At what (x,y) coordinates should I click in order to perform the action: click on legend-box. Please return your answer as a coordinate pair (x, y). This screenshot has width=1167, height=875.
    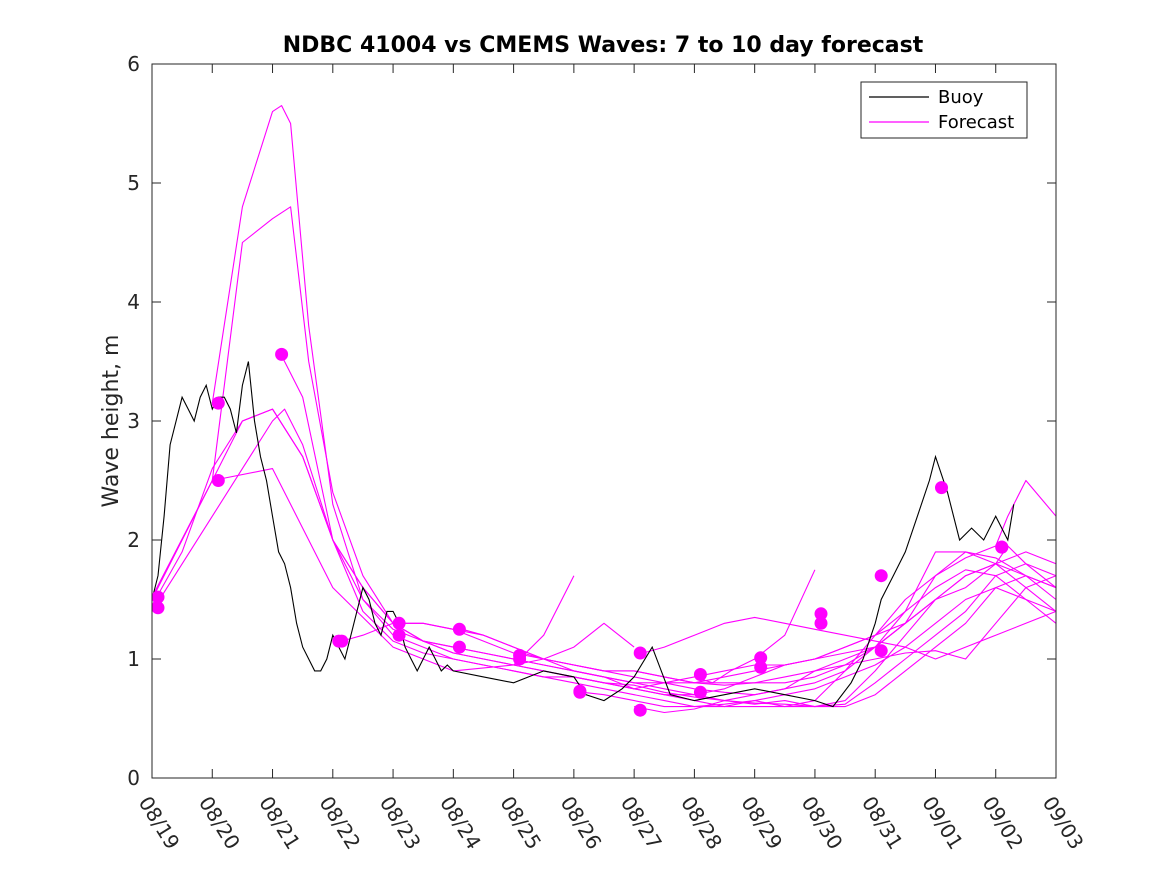
    Looking at the image, I should click on (944, 110).